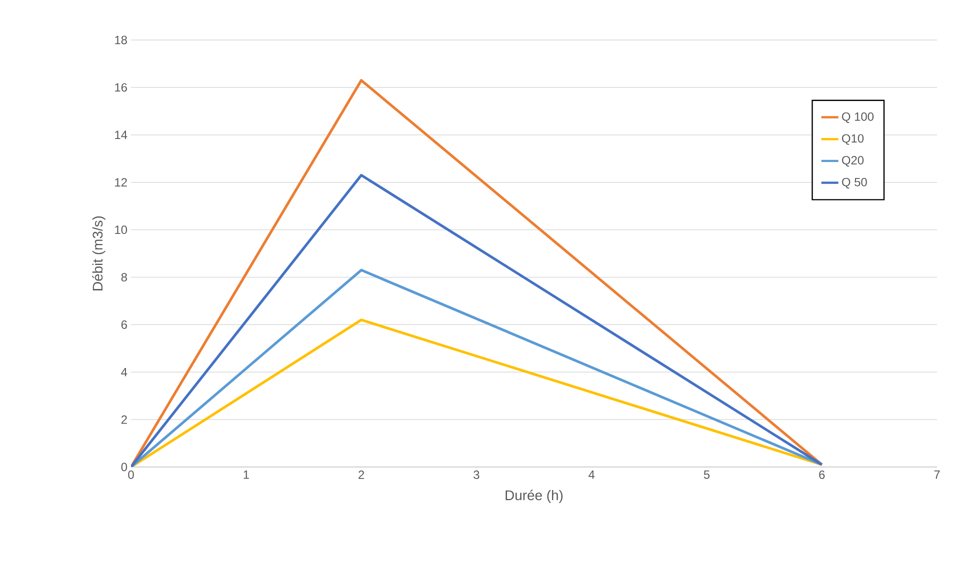 The width and height of the screenshot is (959, 580). Describe the element at coordinates (121, 182) in the screenshot. I see `y-tick-label: 12` at that location.